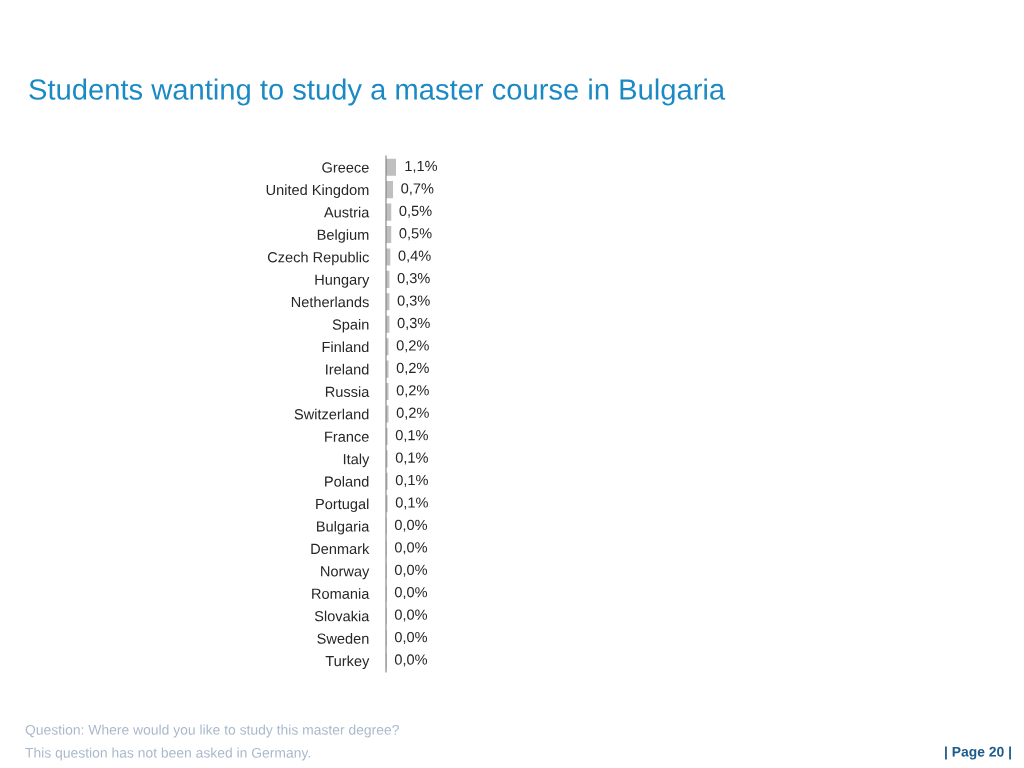  I want to click on y-tick-label: Romania, so click(341, 593).